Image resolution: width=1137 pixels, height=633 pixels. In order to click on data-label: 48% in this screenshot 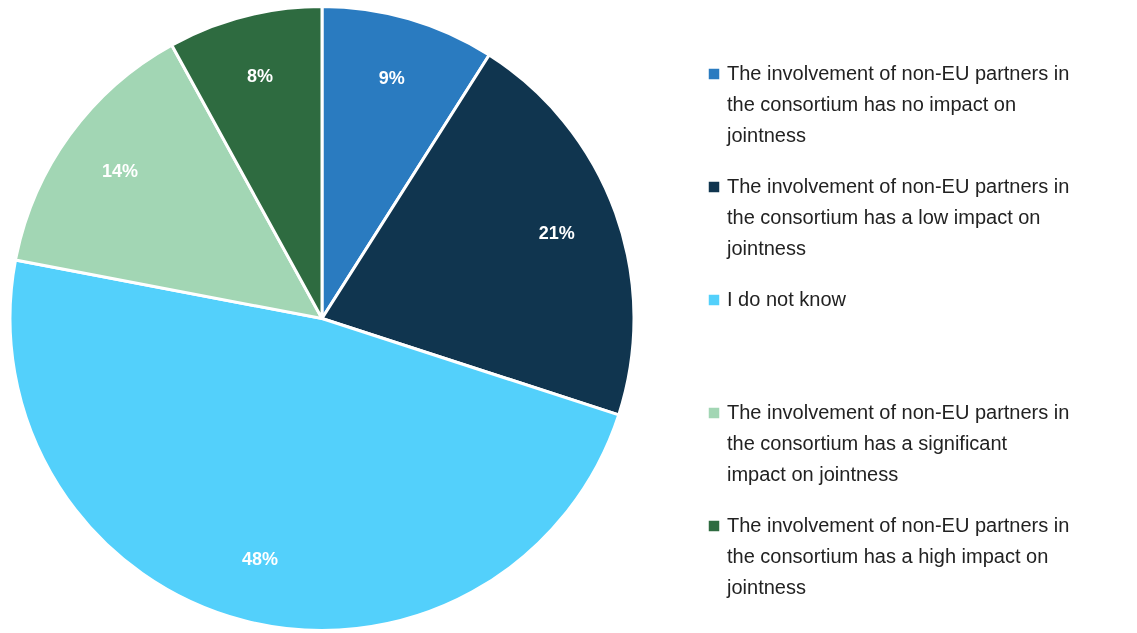, I will do `click(259, 559)`.